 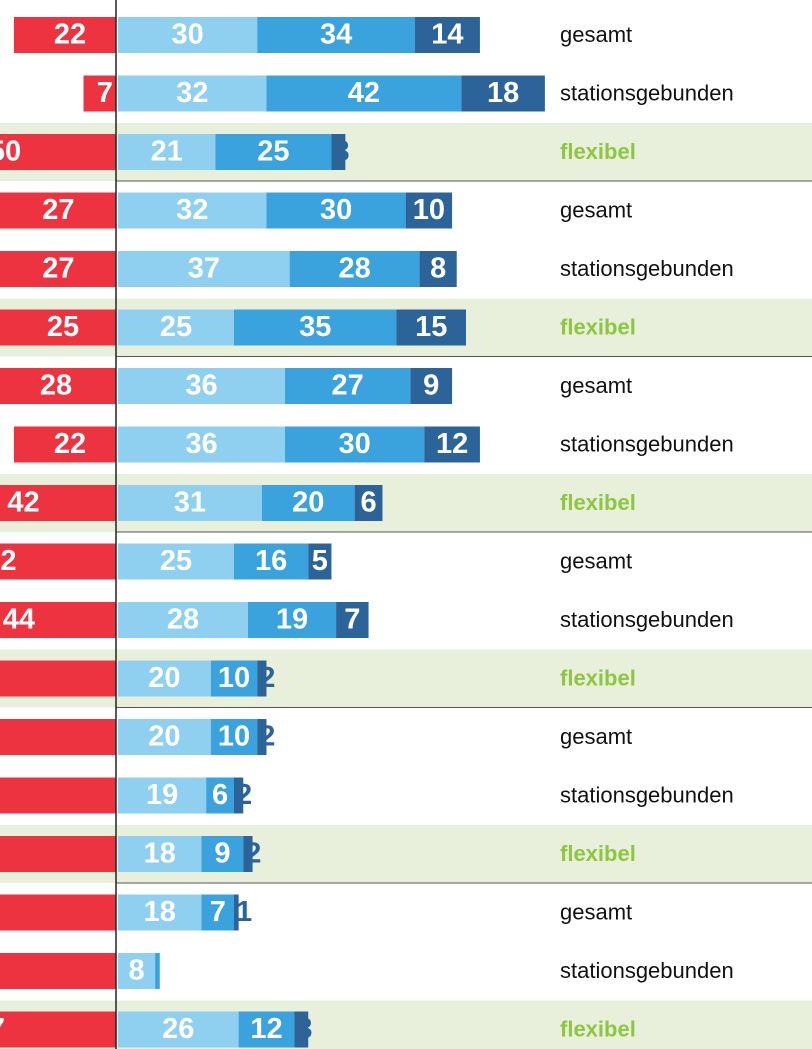 I want to click on value-label: 12, so click(x=452, y=444).